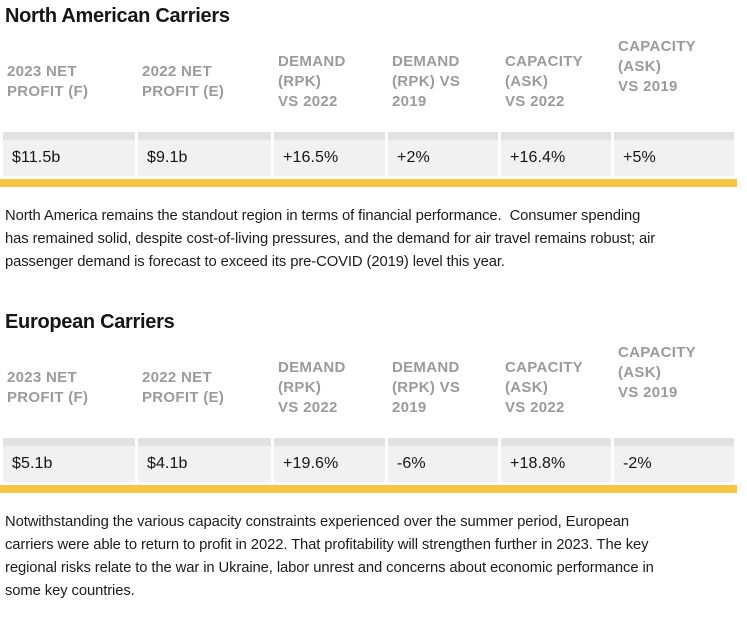  I want to click on table-row: $11.5b $9.1b +16.5% +2% +16.4% +5%, so click(368, 154).